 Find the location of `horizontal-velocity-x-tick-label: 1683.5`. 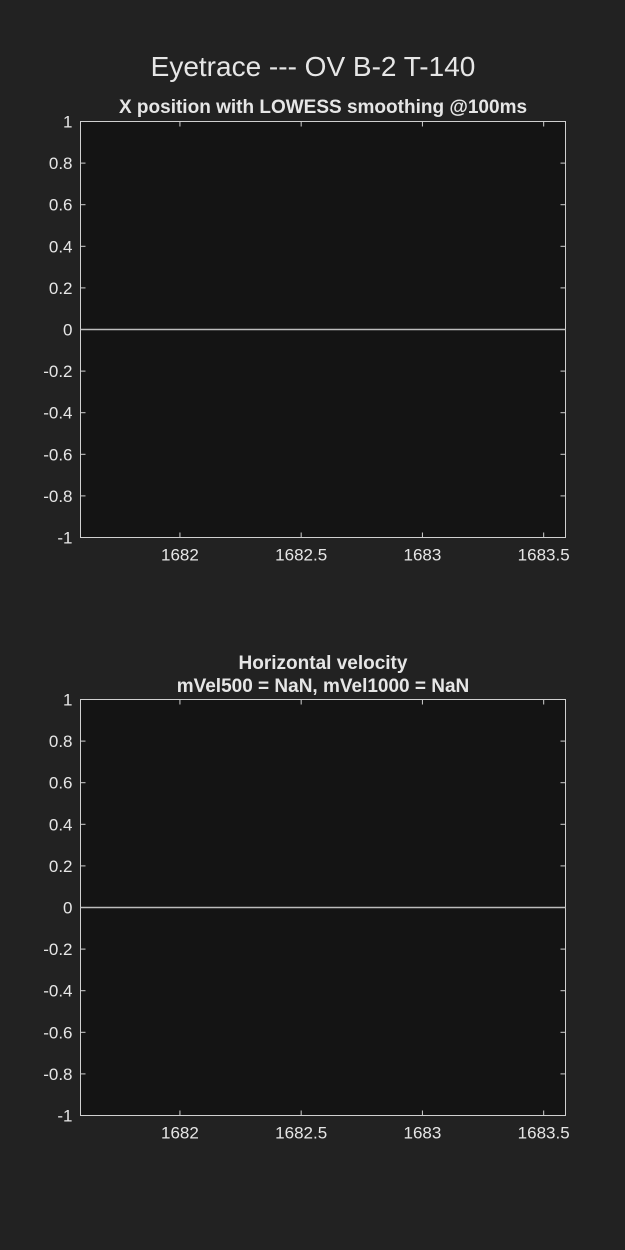

horizontal-velocity-x-tick-label: 1683.5 is located at coordinates (544, 1133).